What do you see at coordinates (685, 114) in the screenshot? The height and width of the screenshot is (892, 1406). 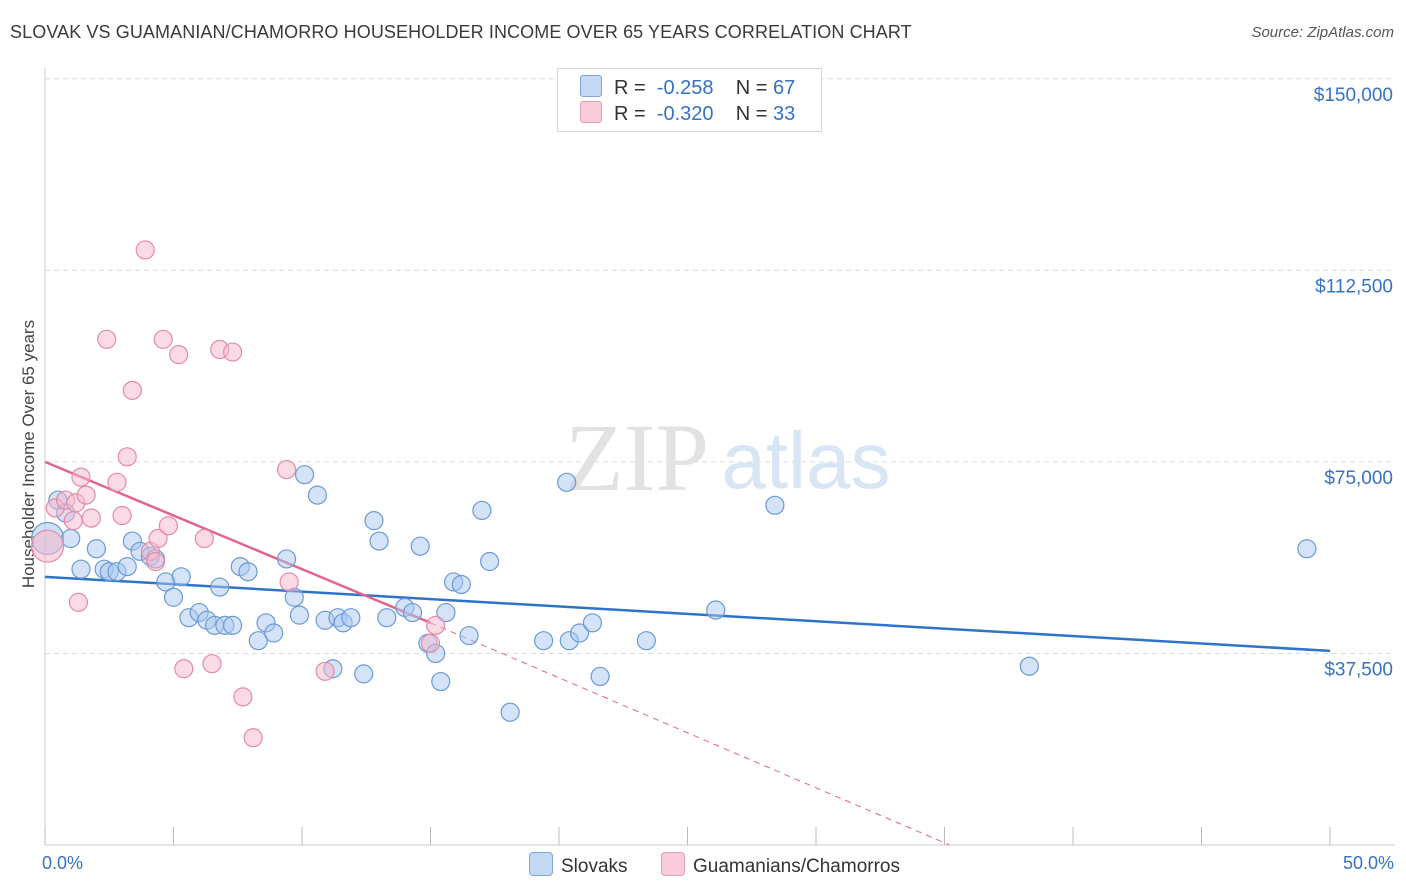 I see `legend-r-value: -0.320` at bounding box center [685, 114].